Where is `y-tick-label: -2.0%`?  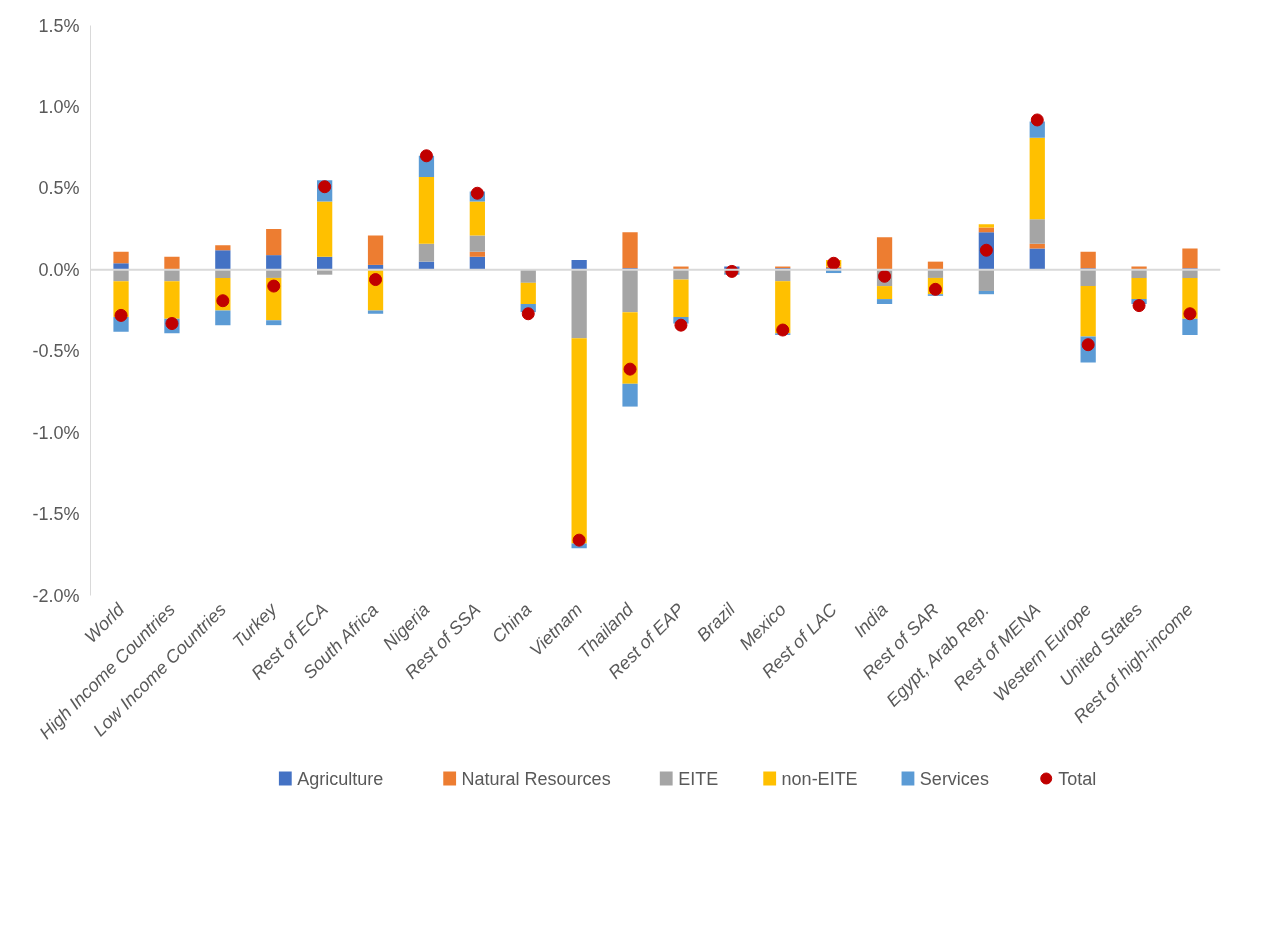 y-tick-label: -2.0% is located at coordinates (56, 595).